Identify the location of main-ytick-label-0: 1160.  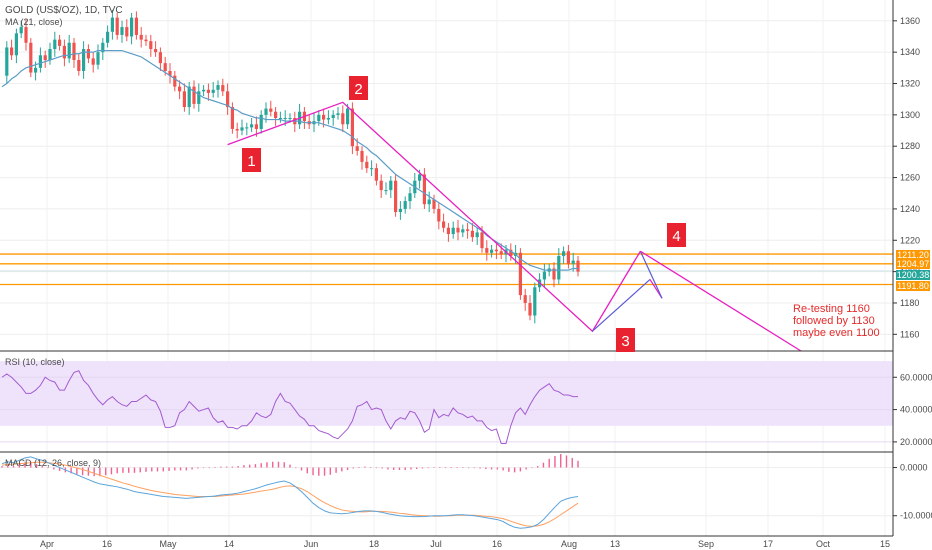
(909, 334).